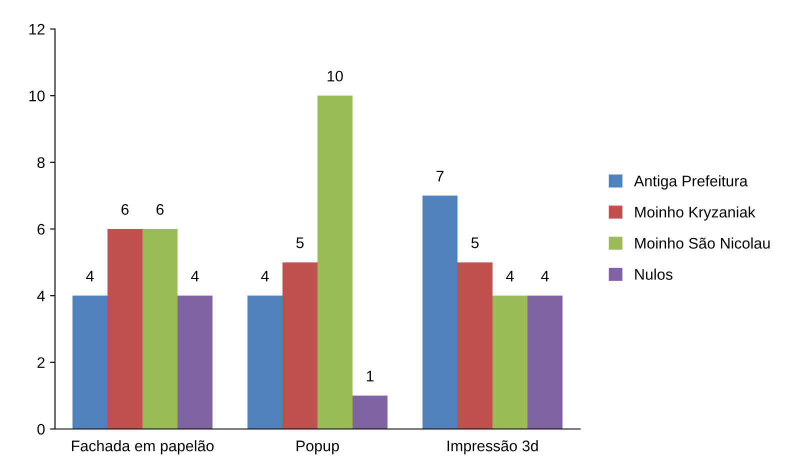  What do you see at coordinates (37, 96) in the screenshot?
I see `y-tick-label: 10` at bounding box center [37, 96].